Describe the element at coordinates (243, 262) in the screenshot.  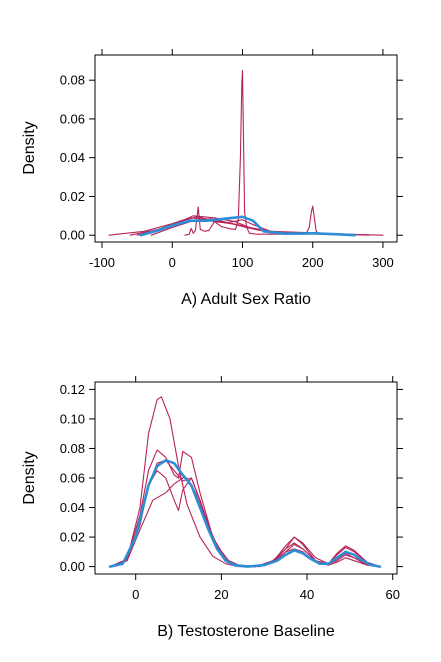
I see `x-tick-label: 100` at that location.